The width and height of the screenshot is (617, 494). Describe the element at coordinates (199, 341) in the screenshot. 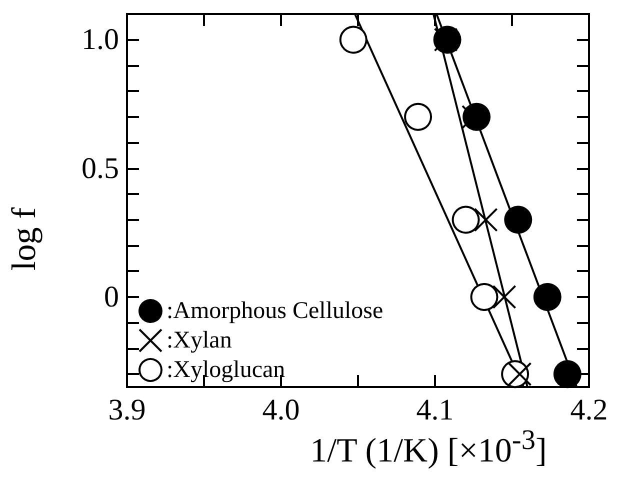

I see `legend-label: :Xylan` at that location.